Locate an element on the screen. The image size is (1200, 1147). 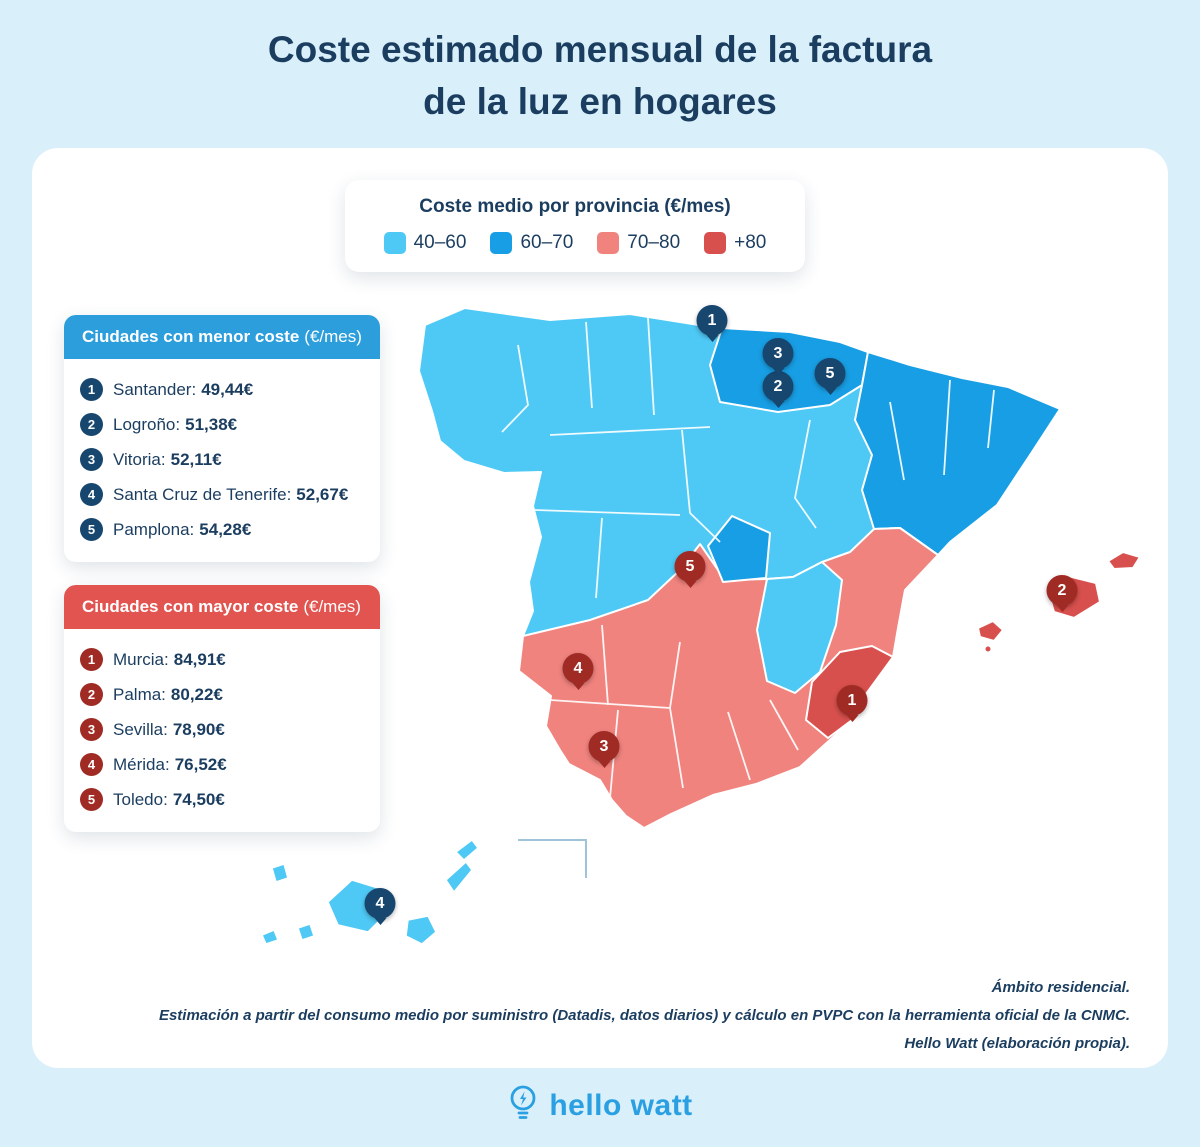
list-item: 3 Sevilla: 78,90€ is located at coordinates (222, 729).